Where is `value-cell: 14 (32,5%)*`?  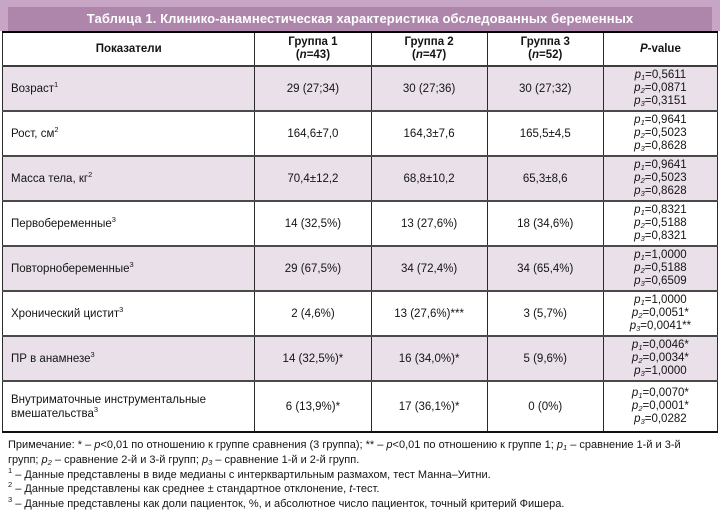 value-cell: 14 (32,5%)* is located at coordinates (313, 358).